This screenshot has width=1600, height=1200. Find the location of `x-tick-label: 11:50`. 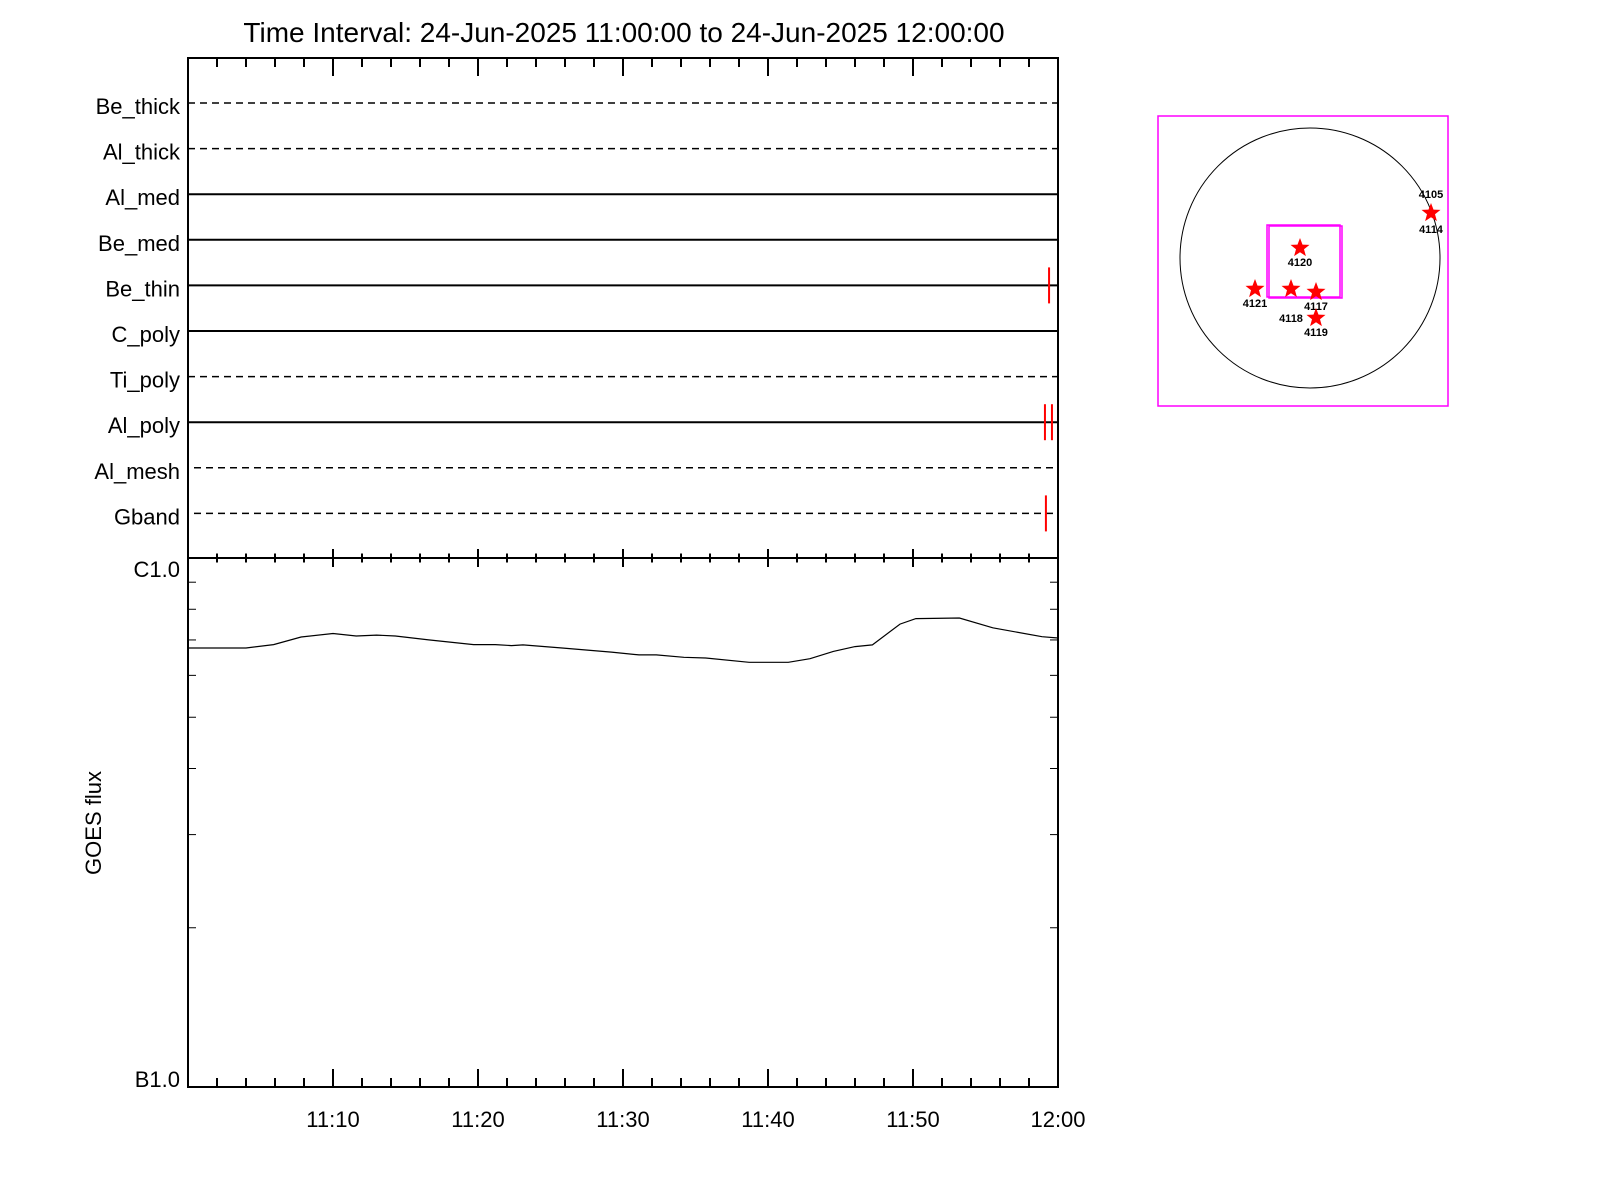

x-tick-label: 11:50 is located at coordinates (912, 1119).